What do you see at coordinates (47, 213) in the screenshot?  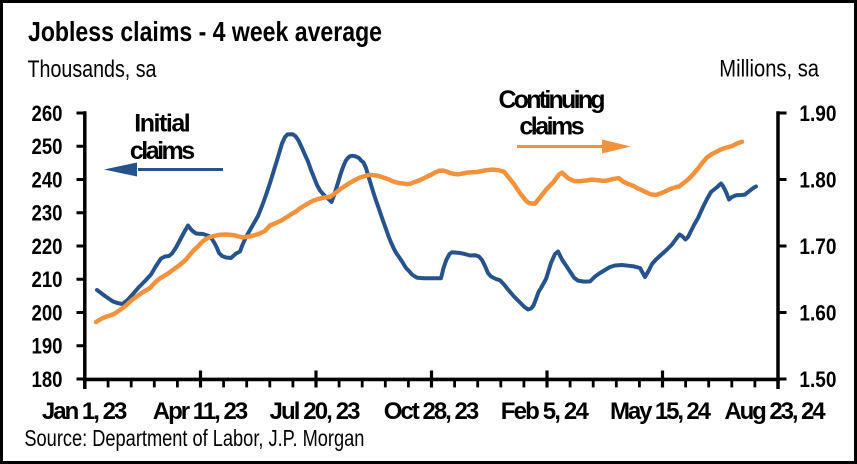 I see `svg-text: 230` at bounding box center [47, 213].